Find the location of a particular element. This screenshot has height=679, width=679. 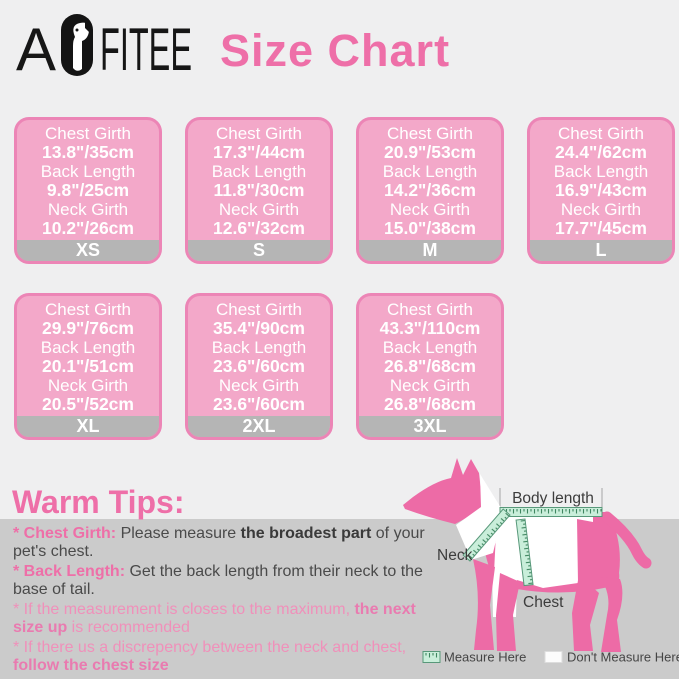

tip-text-bold: the next size up is located at coordinates (214, 618).